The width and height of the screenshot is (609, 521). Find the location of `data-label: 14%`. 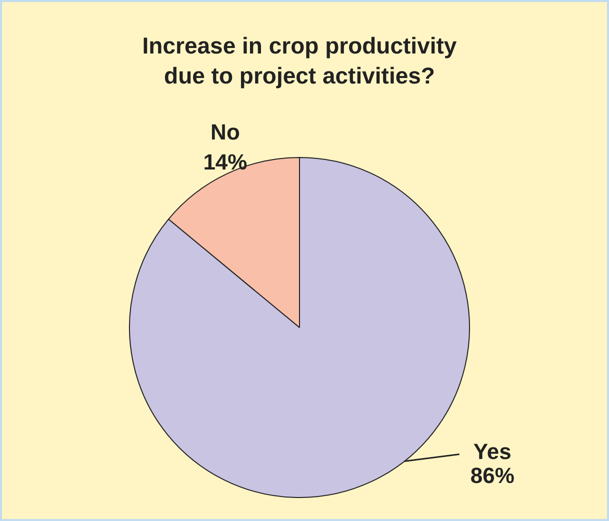

data-label: 14% is located at coordinates (225, 162).